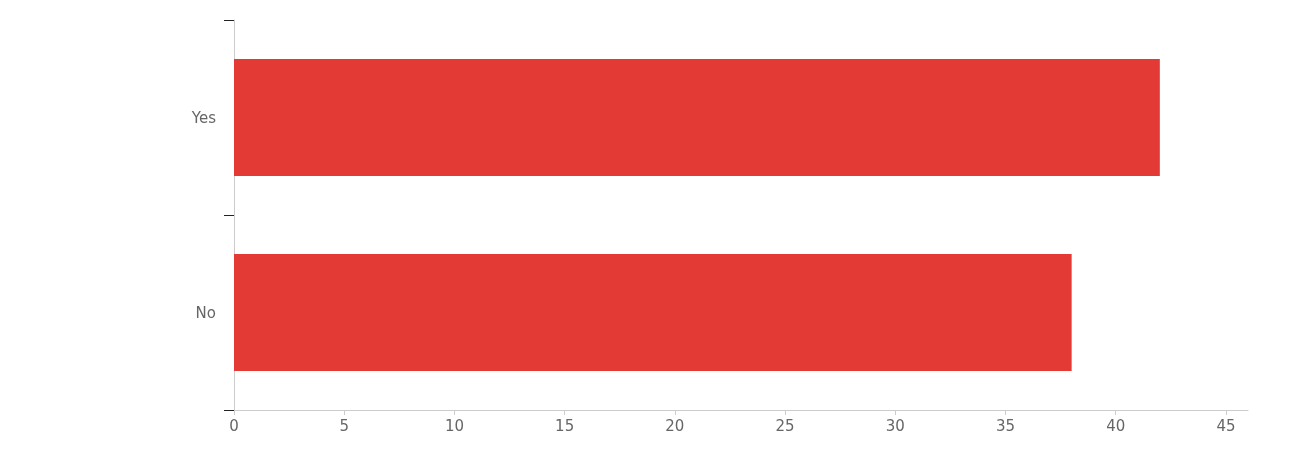  Describe the element at coordinates (565, 425) in the screenshot. I see `x-tick-label: 15` at that location.